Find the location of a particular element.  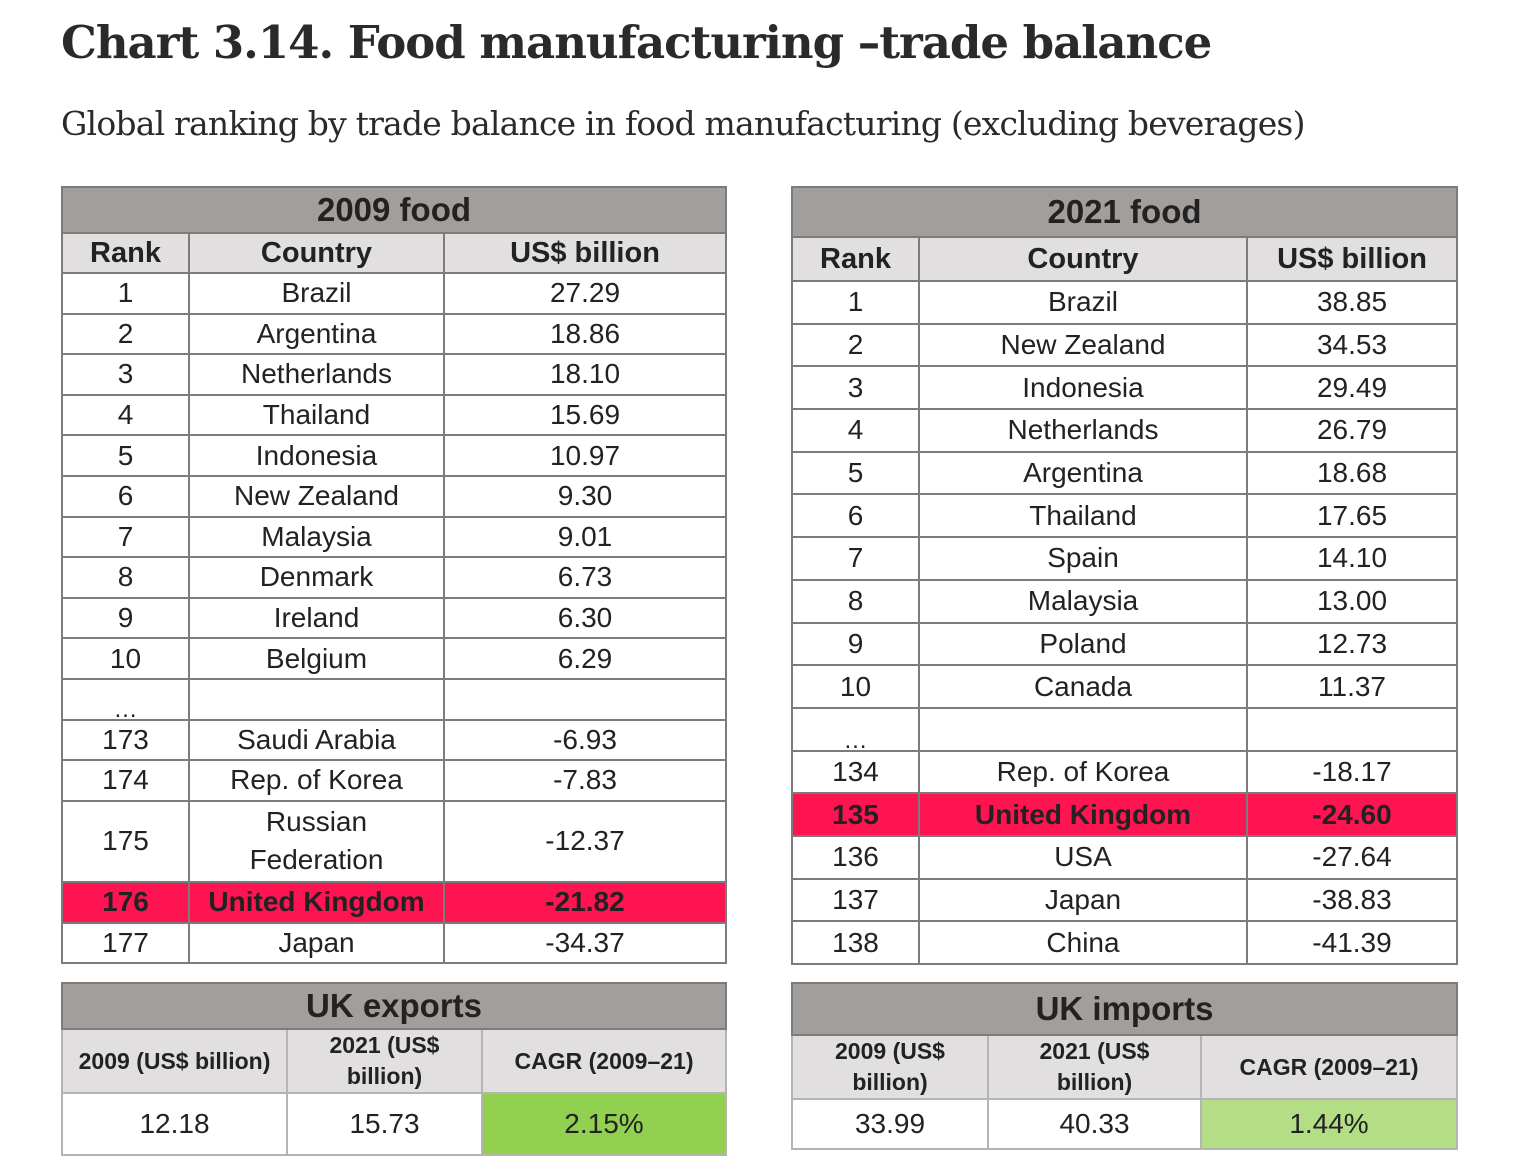

table-row: 8 Malaysia 13.00 is located at coordinates (1124, 601).